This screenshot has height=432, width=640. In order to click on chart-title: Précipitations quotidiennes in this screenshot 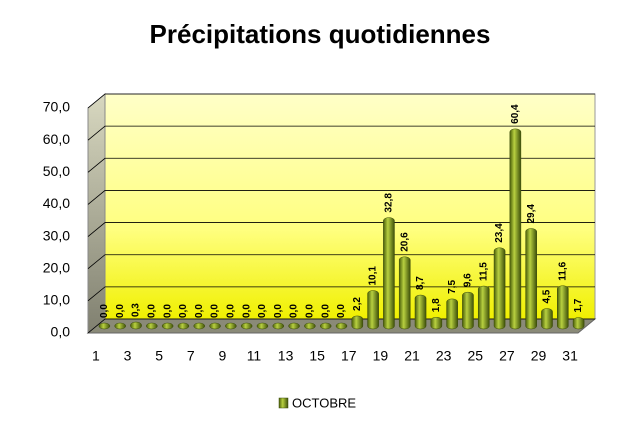, I will do `click(320, 34)`.